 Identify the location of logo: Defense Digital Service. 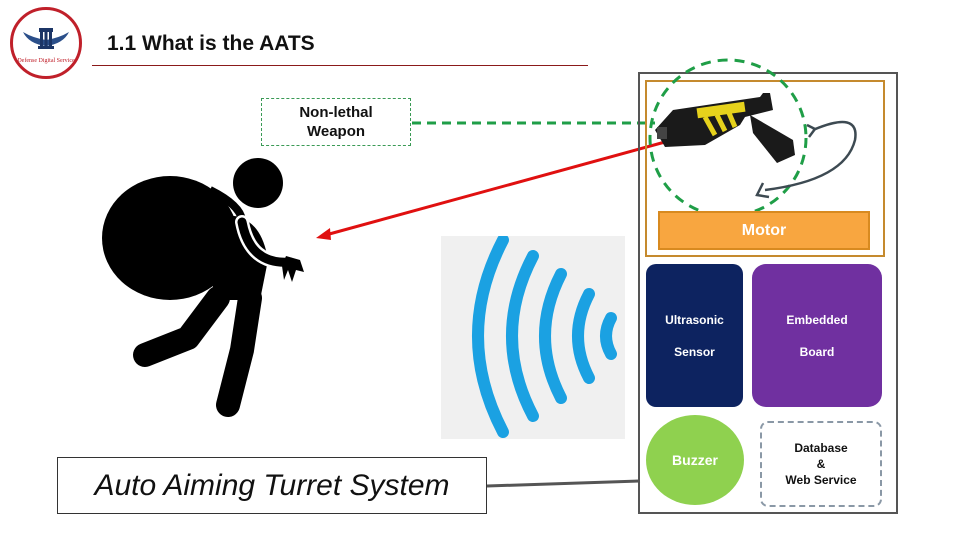
(46, 43).